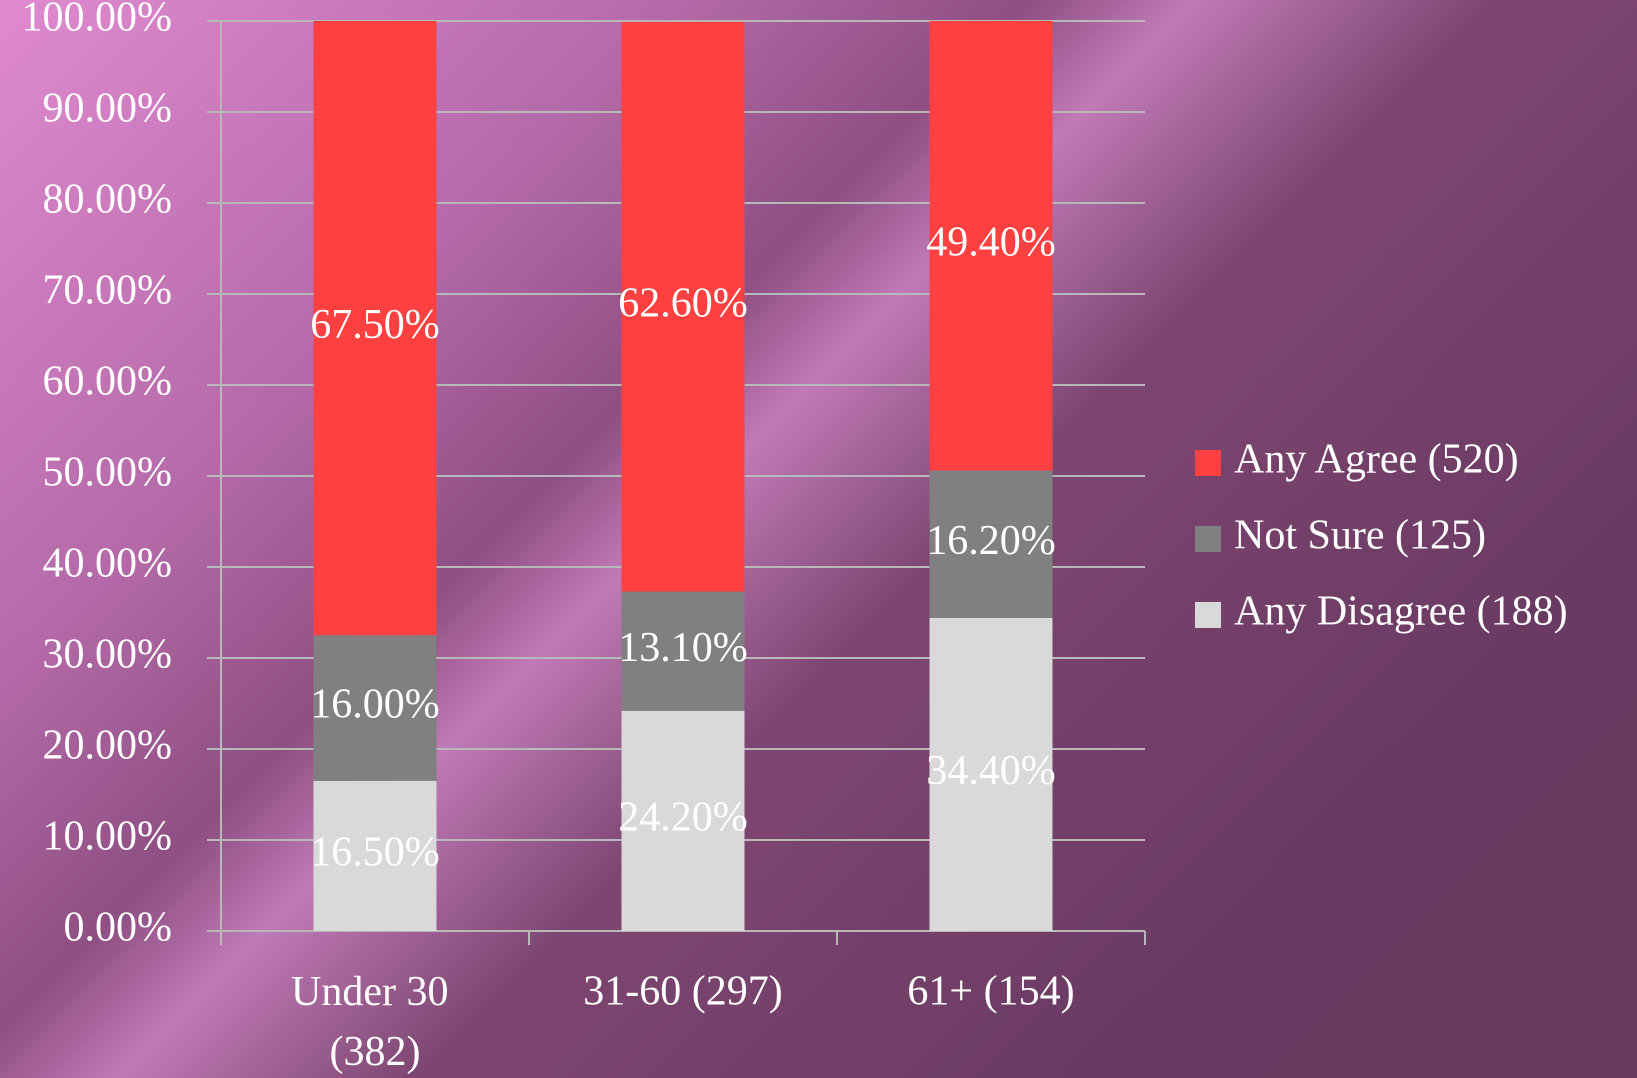 Image resolution: width=1637 pixels, height=1078 pixels. I want to click on data-label: 16.20%, so click(991, 541).